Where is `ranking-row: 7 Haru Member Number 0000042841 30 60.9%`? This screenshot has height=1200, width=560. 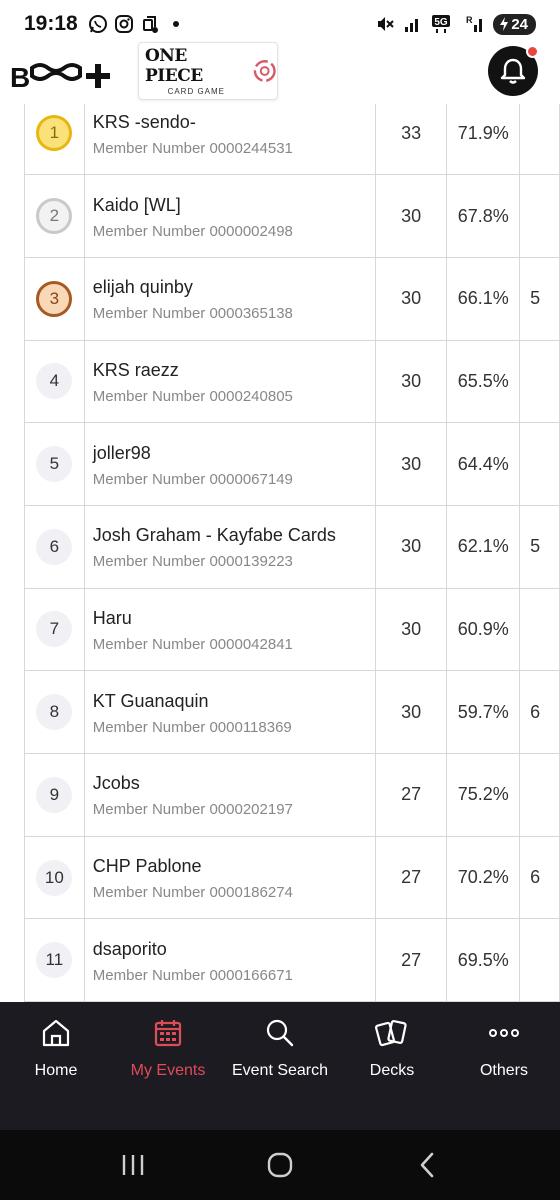 ranking-row: 7 Haru Member Number 0000042841 30 60.9% is located at coordinates (292, 629).